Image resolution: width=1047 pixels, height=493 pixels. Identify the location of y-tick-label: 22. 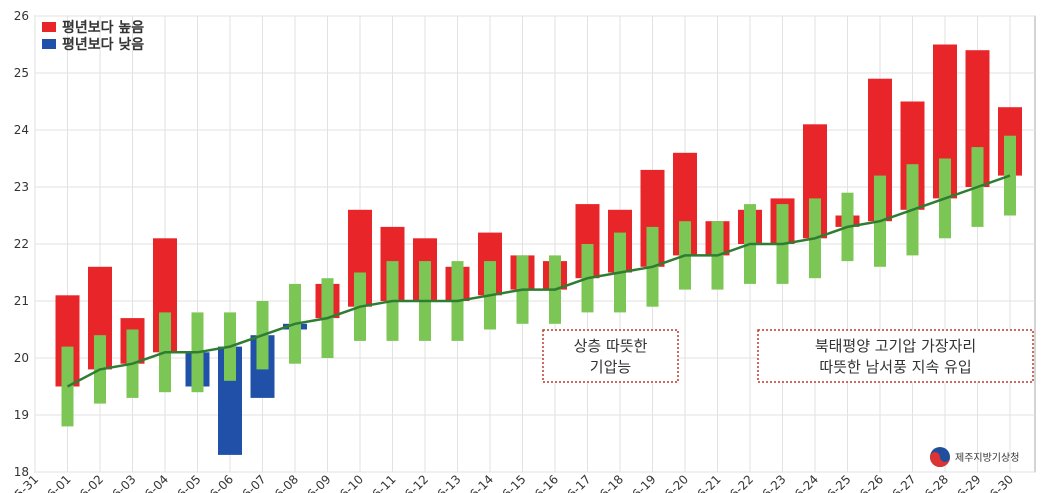
(21, 244).